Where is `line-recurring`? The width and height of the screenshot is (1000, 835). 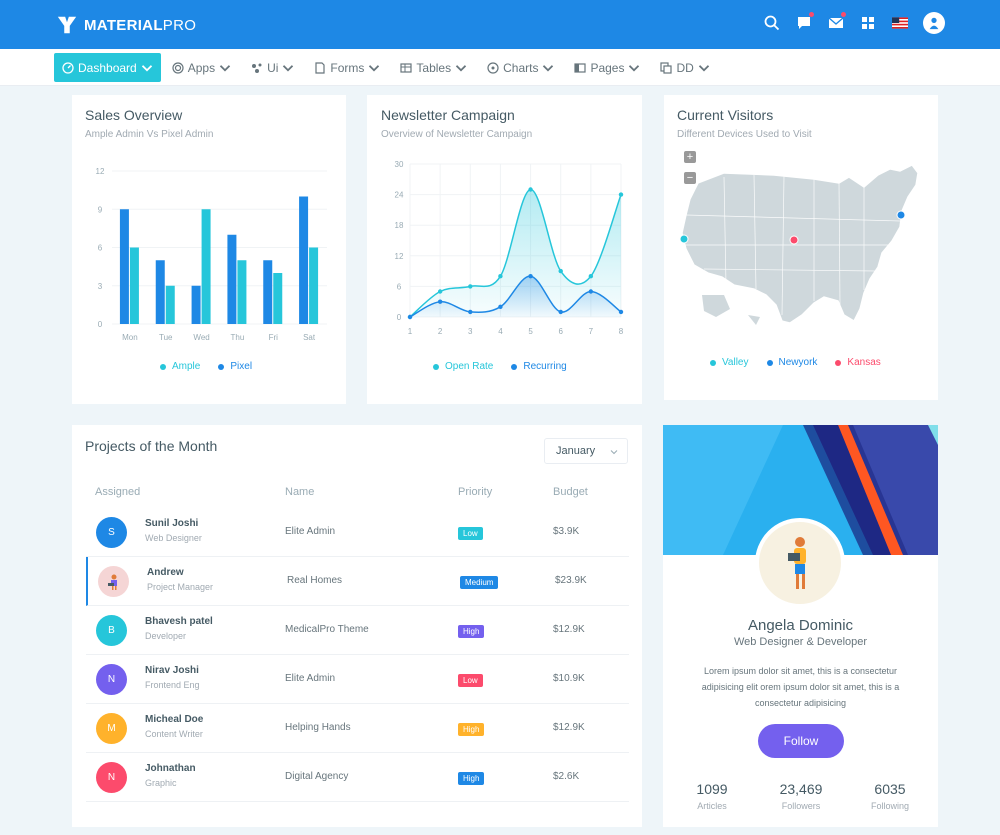
line-recurring is located at coordinates (515, 296).